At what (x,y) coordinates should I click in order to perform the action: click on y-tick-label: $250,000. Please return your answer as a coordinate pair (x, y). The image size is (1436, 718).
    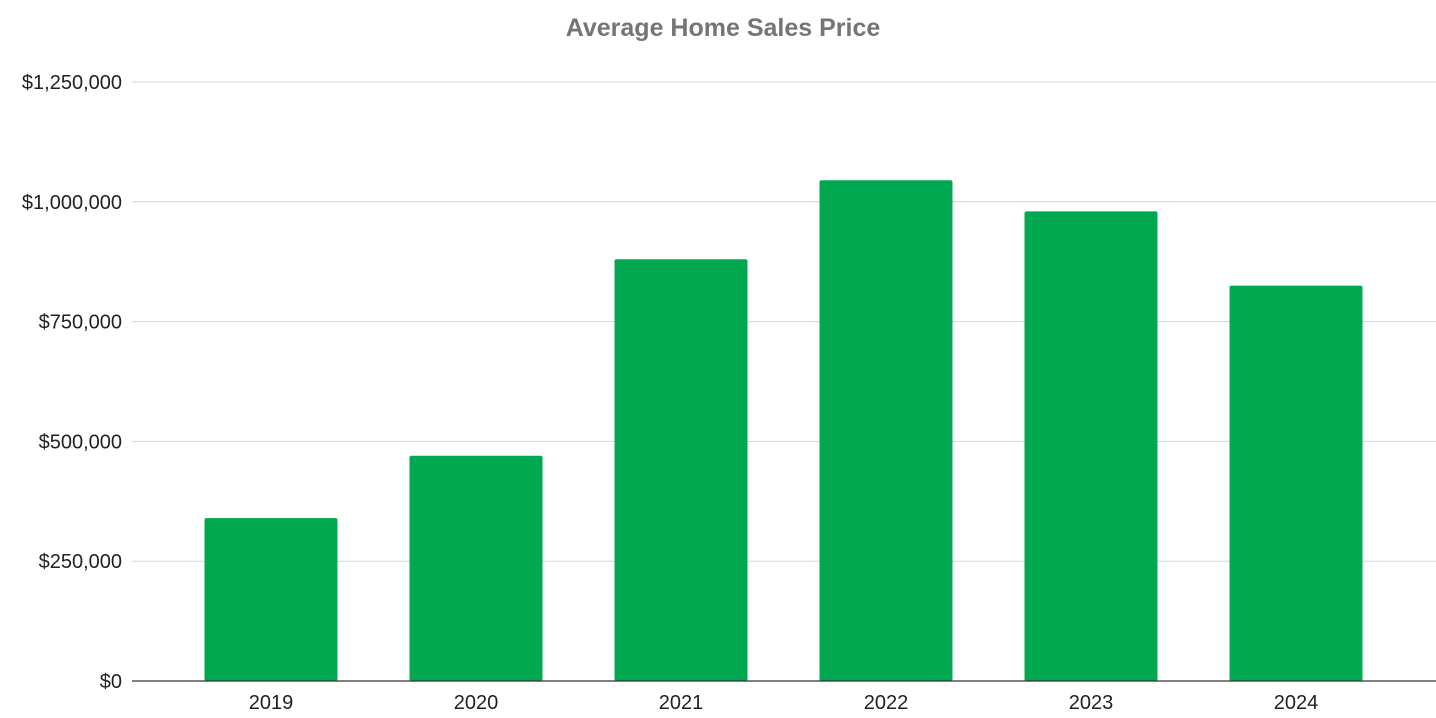
    Looking at the image, I should click on (80, 562).